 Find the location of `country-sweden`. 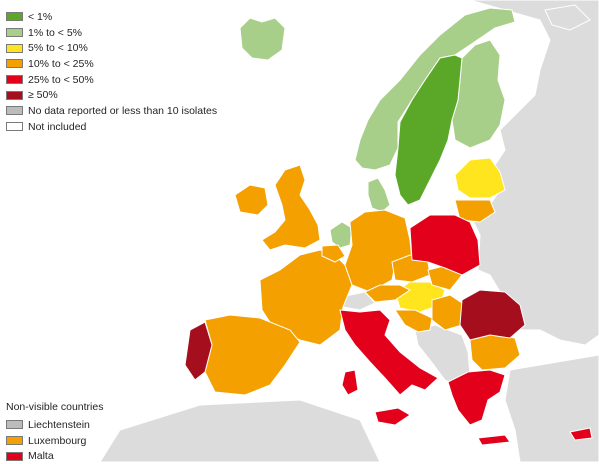

country-sweden is located at coordinates (428, 130).